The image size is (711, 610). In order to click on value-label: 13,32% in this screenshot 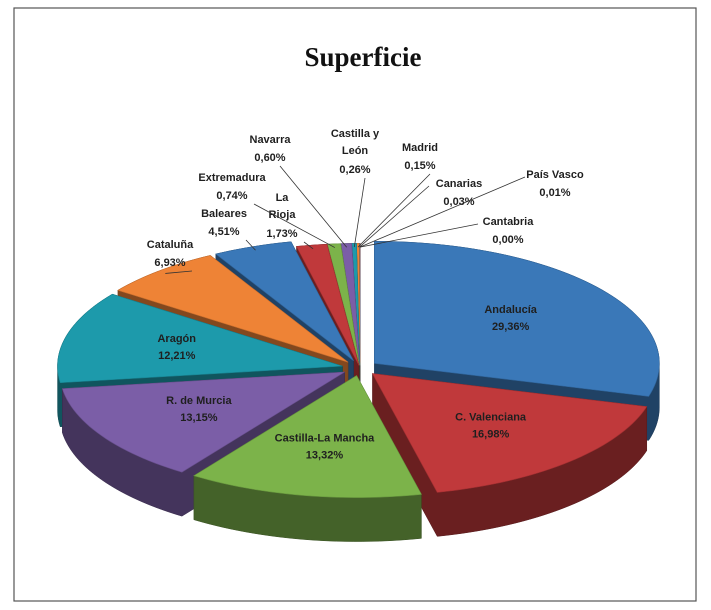, I will do `click(325, 455)`.